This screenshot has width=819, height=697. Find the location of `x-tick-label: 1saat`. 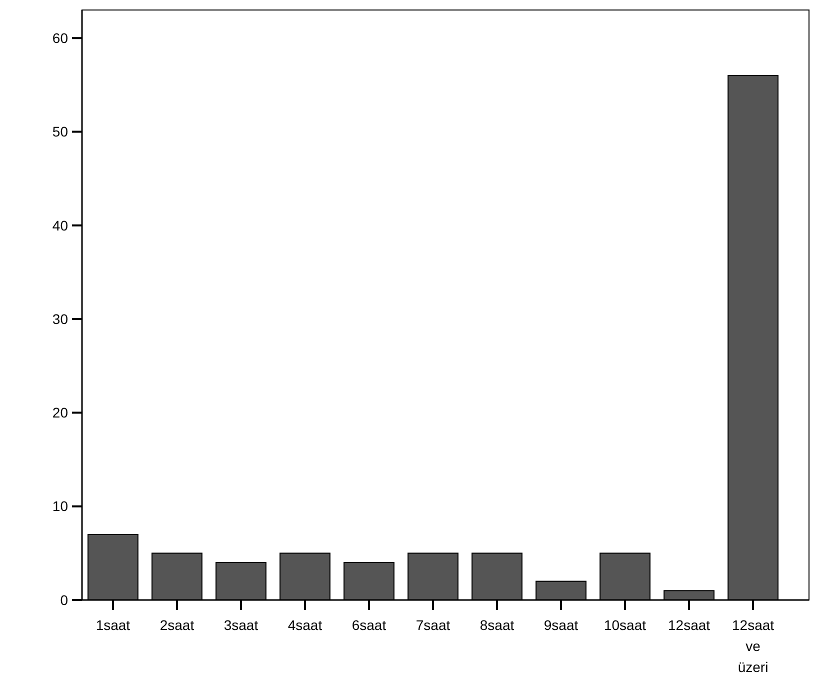

x-tick-label: 1saat is located at coordinates (113, 625).